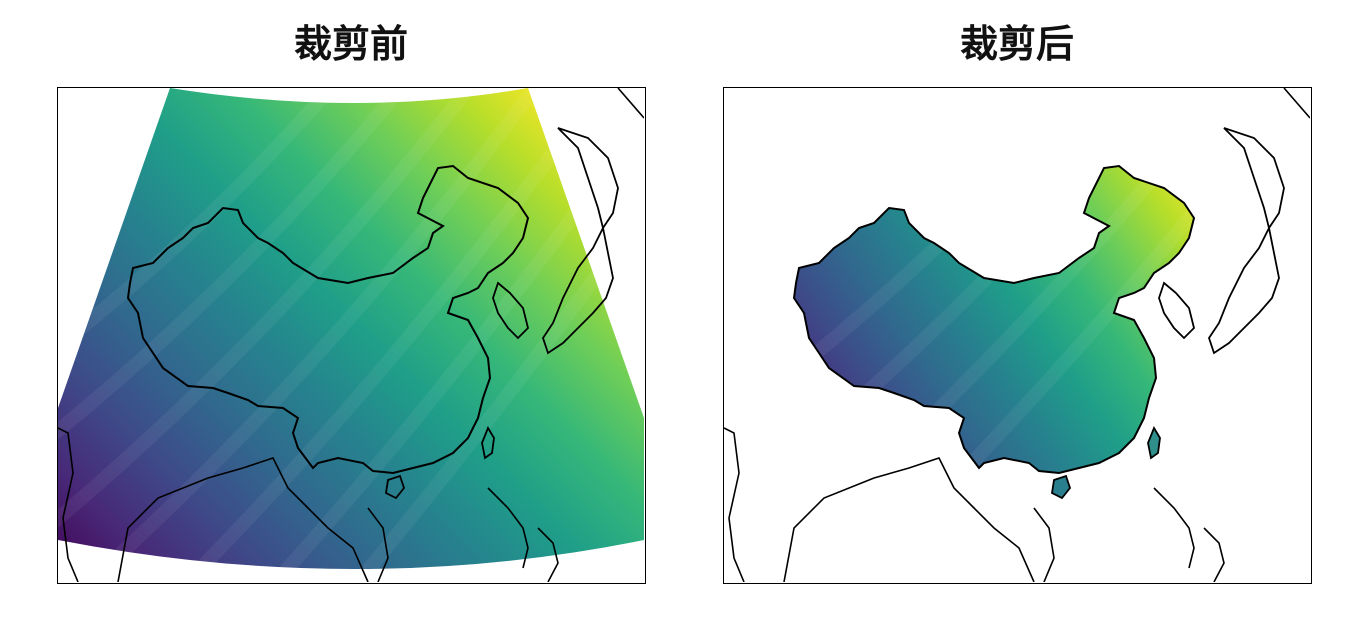 This screenshot has width=1369, height=631. Describe the element at coordinates (350, 44) in the screenshot. I see `title-before-clip: 裁剪前` at that location.